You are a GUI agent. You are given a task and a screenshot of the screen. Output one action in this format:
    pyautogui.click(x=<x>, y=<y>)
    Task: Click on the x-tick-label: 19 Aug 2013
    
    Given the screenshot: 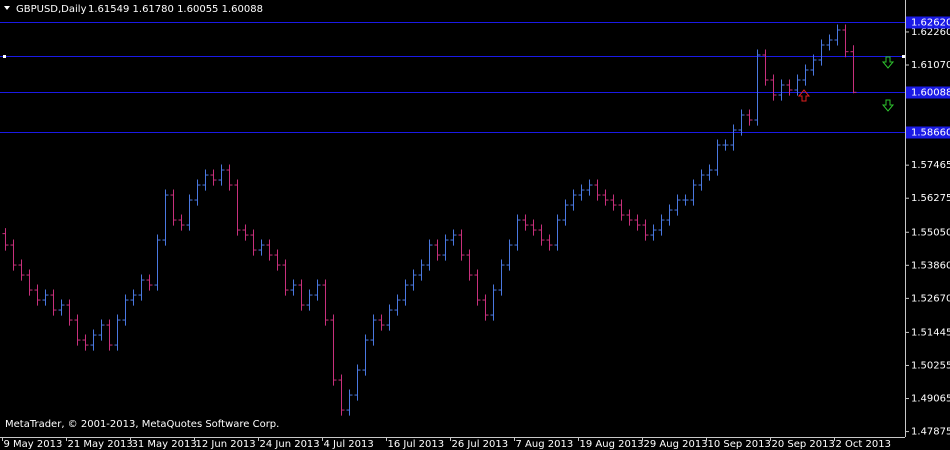 What is the action you would take?
    pyautogui.click(x=612, y=444)
    